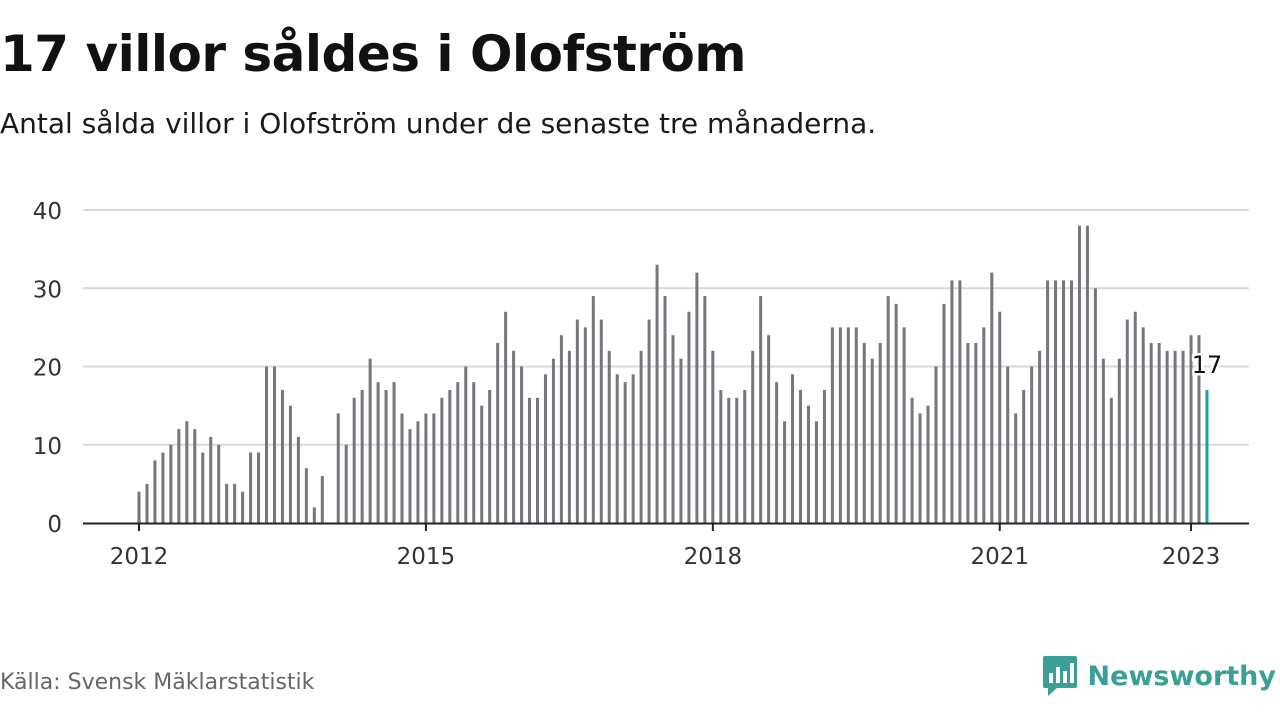 Image resolution: width=1280 pixels, height=720 pixels. Describe the element at coordinates (665, 546) in the screenshot. I see `x-axis-ticks: 2012 2015 2018 2021 2023` at that location.